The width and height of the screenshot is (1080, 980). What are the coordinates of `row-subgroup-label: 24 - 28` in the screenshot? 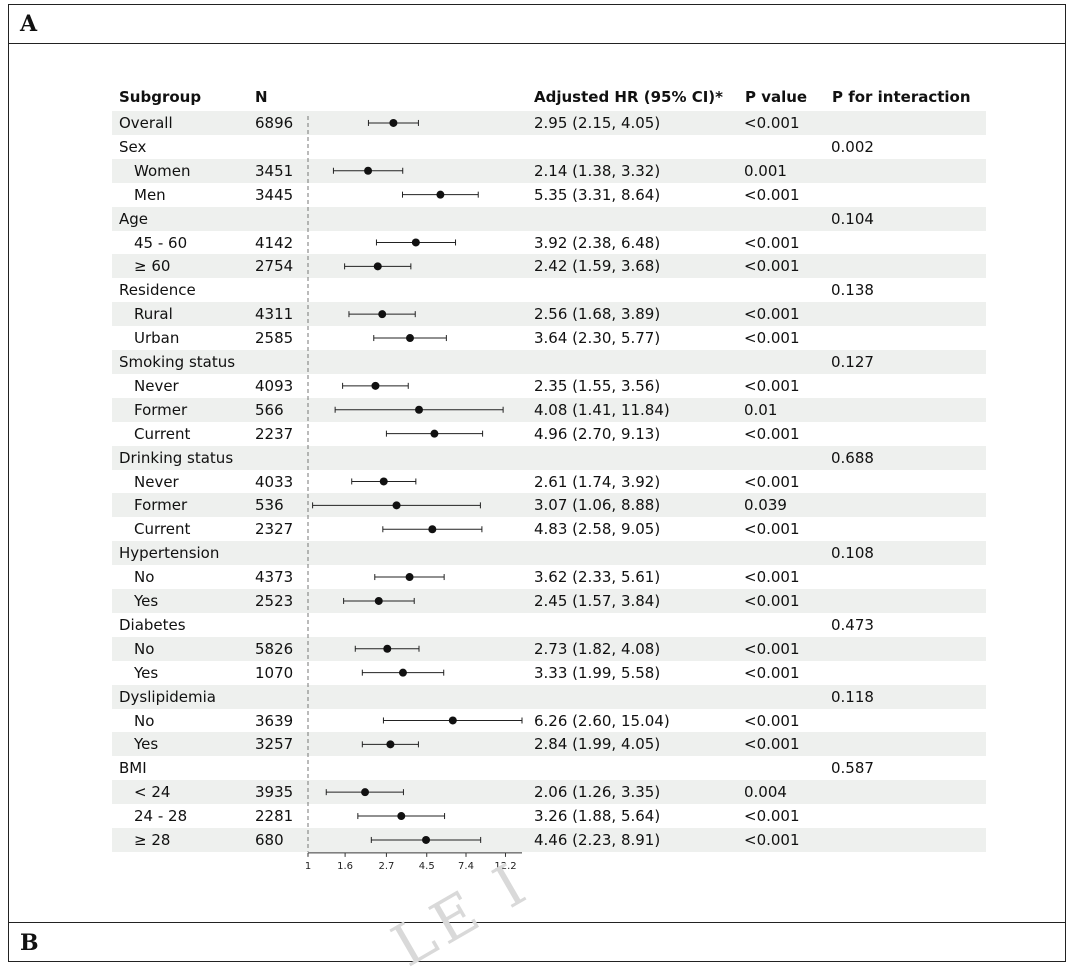 It's located at (161, 816).